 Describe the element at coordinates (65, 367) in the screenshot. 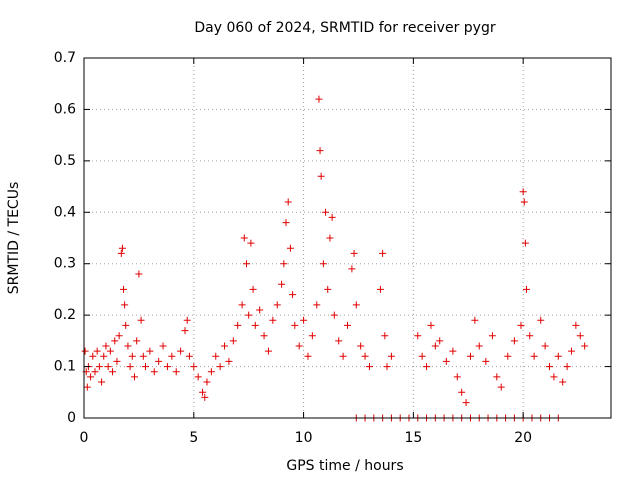

I see `y-tick-label: 0.1` at that location.